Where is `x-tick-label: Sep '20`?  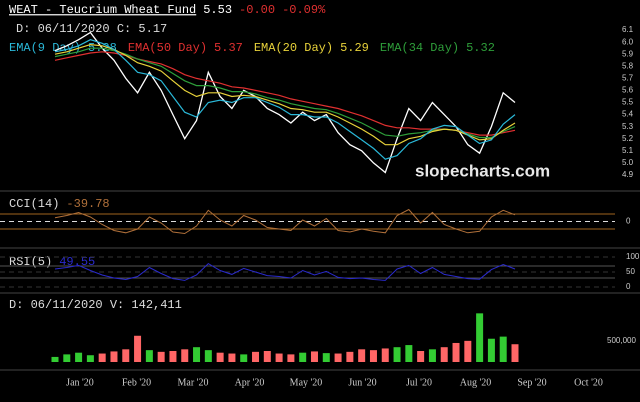
x-tick-label: Sep '20 is located at coordinates (531, 382).